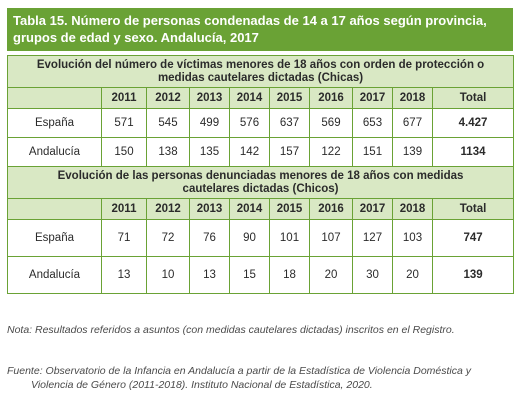 This screenshot has height=413, width=521. I want to click on table-cell: 151, so click(372, 152).